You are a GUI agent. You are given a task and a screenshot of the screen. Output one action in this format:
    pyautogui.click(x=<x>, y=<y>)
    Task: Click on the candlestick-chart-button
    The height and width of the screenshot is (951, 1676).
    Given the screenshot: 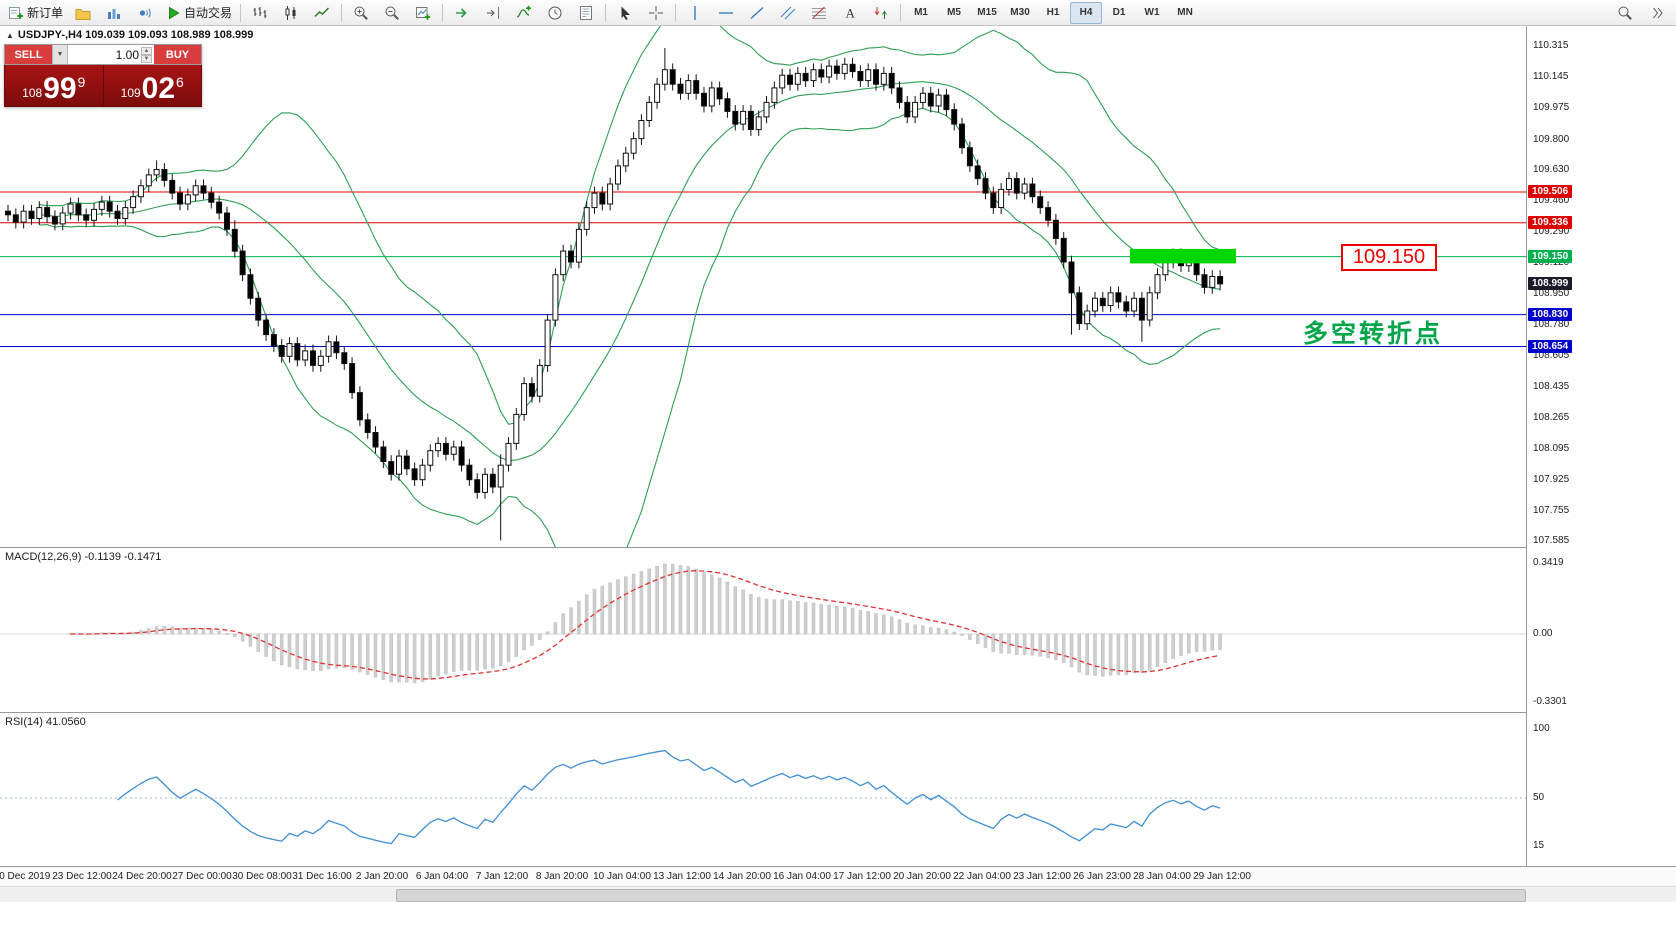 What is the action you would take?
    pyautogui.click(x=291, y=13)
    